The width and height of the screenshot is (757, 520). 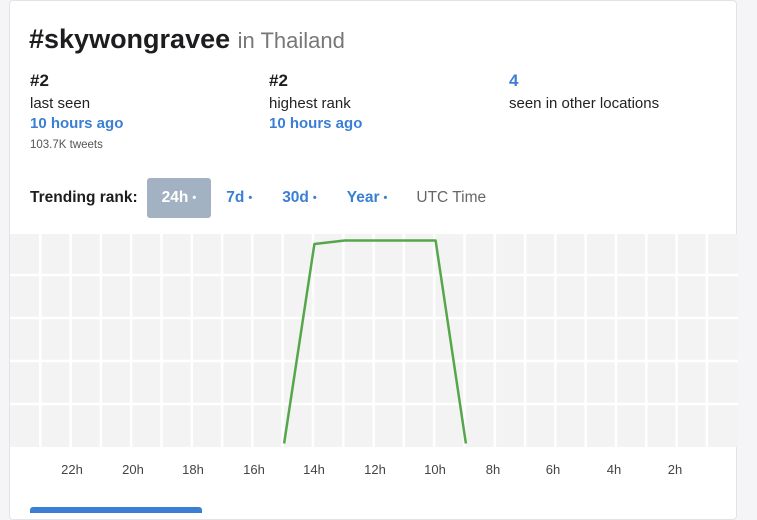 I want to click on chart-series, so click(x=375, y=341).